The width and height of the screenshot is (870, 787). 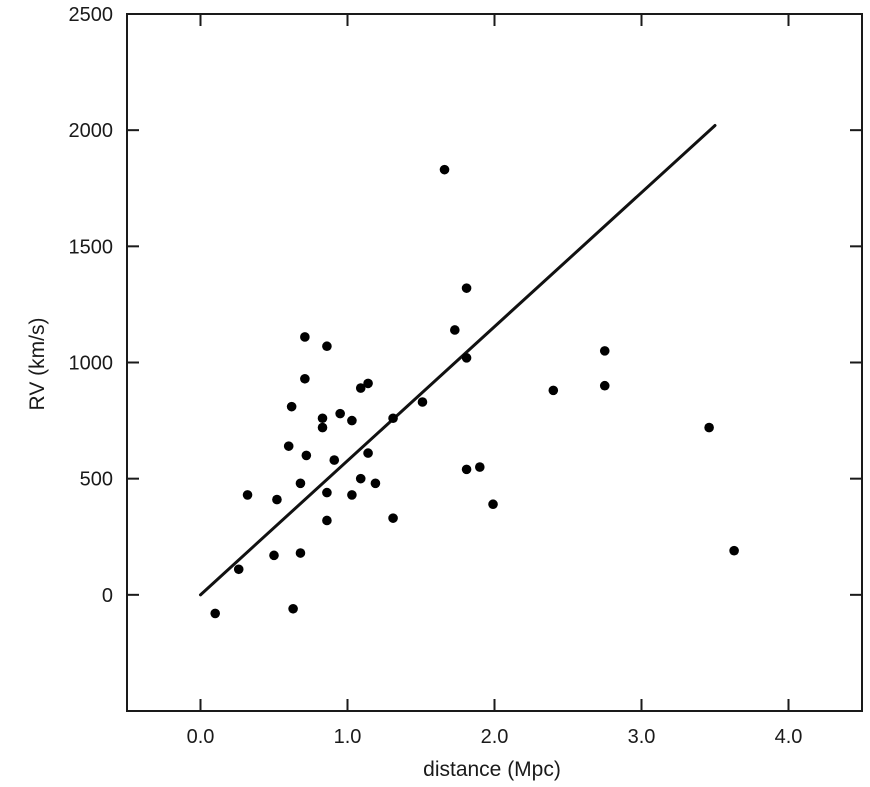 I want to click on x-tick-label: 3.0, so click(x=642, y=737).